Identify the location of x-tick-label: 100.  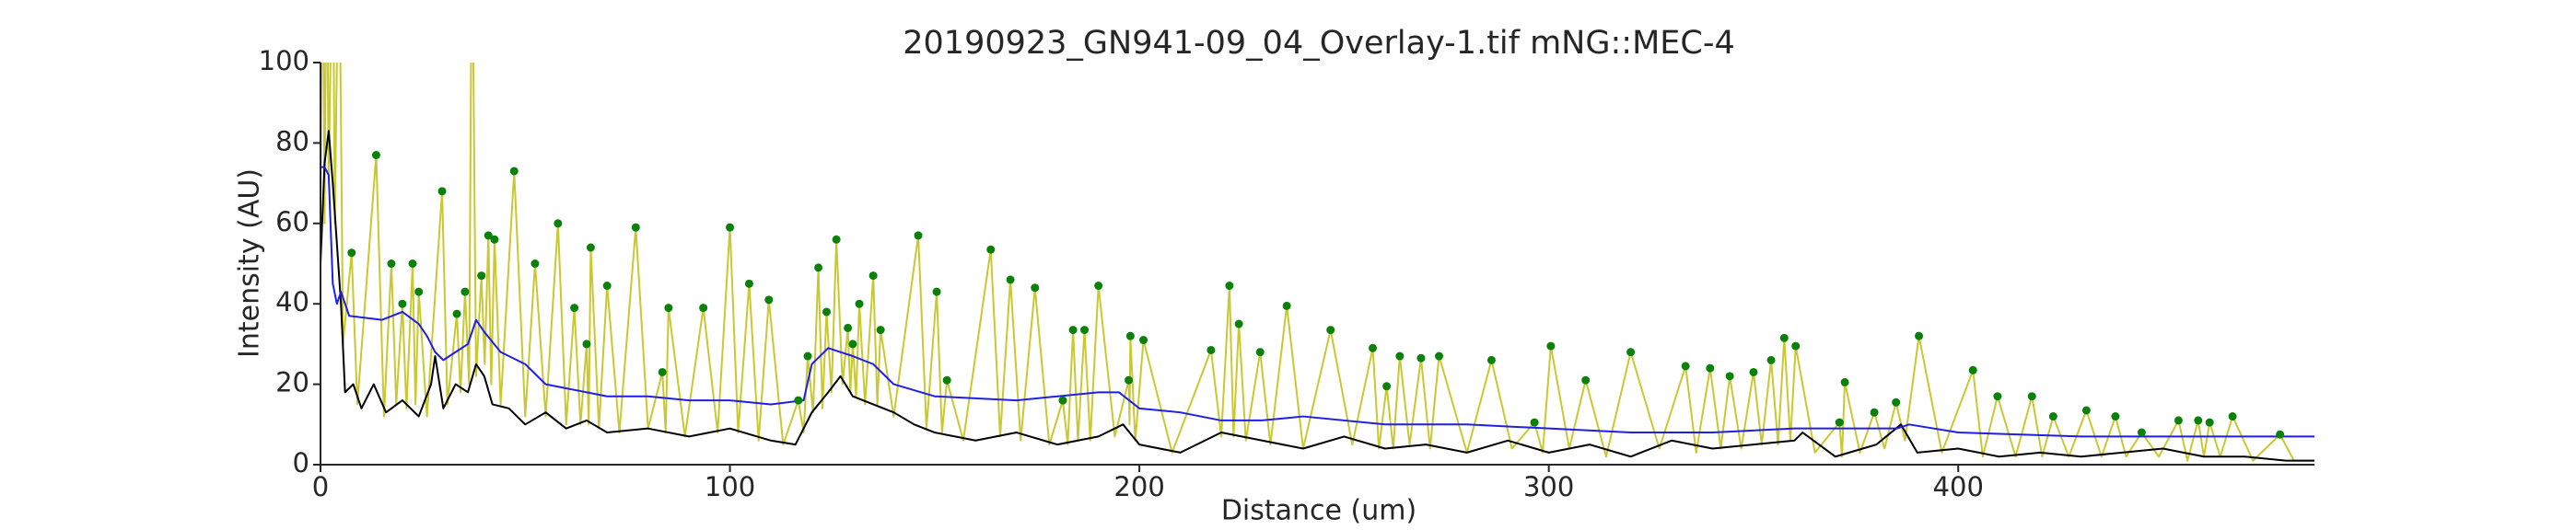
(730, 486).